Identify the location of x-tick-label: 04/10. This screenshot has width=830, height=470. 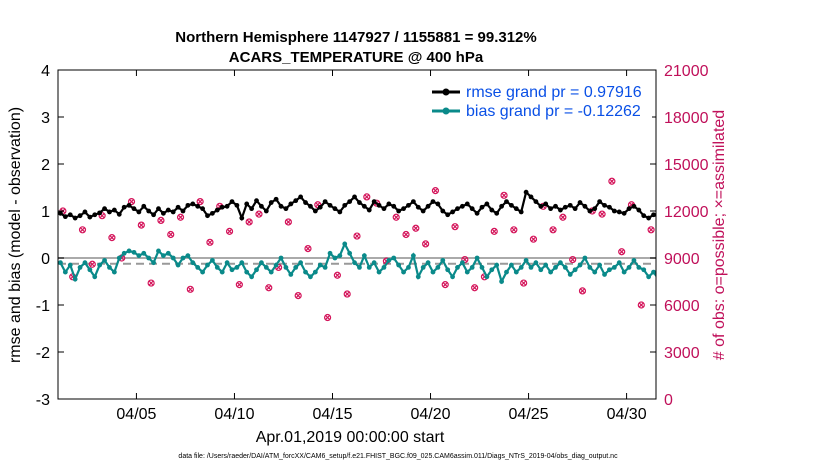
(234, 414).